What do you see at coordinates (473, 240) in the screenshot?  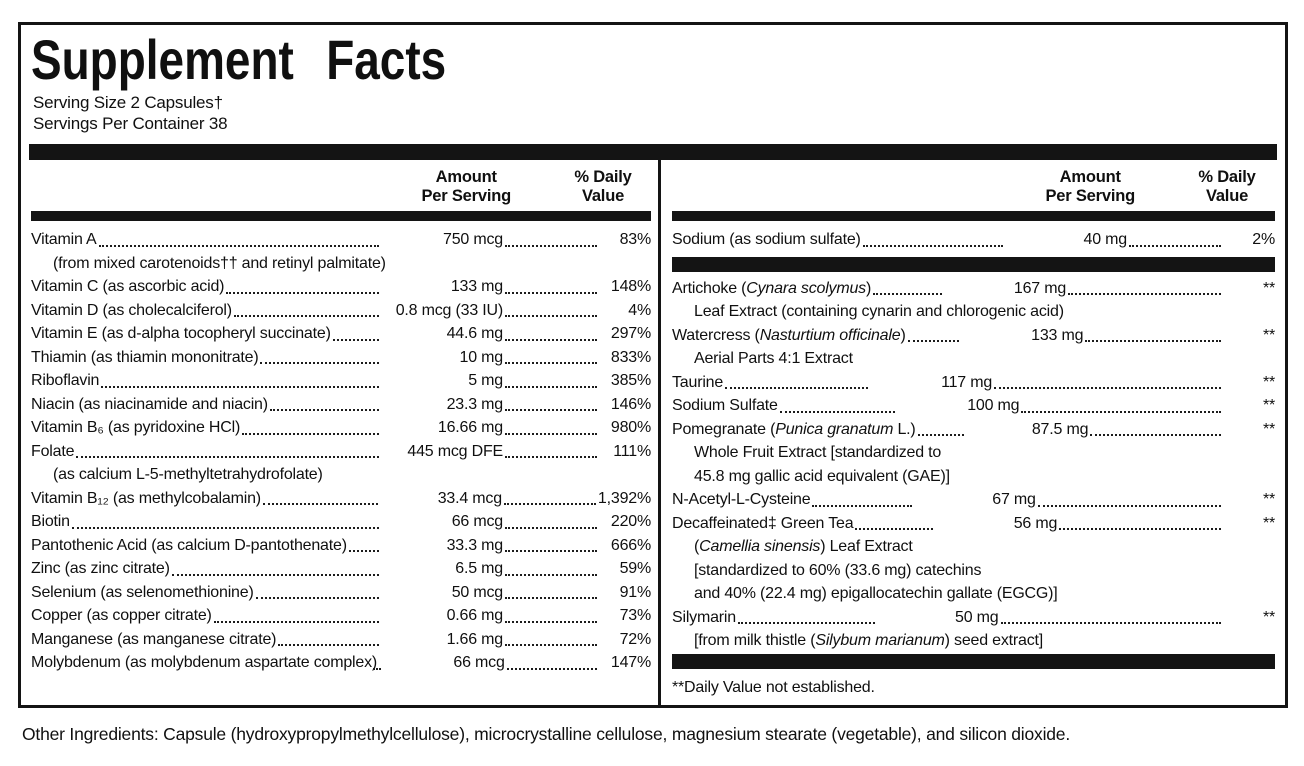 I see `amount-value: 750 mcg` at bounding box center [473, 240].